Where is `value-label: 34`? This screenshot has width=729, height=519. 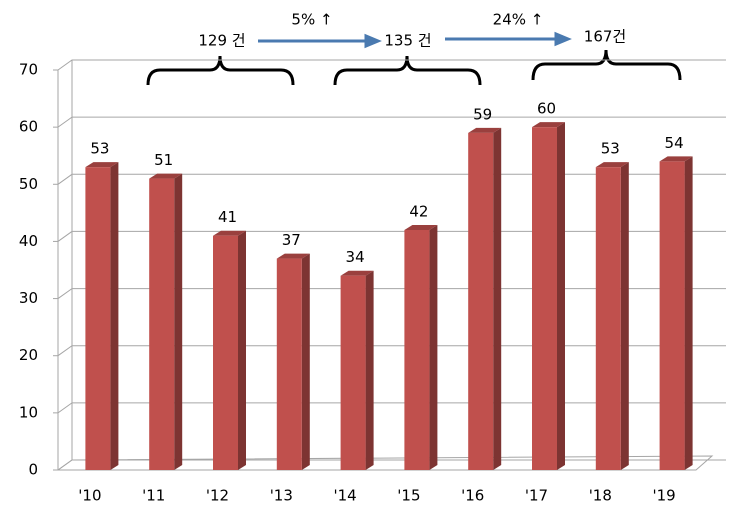 value-label: 34 is located at coordinates (355, 257).